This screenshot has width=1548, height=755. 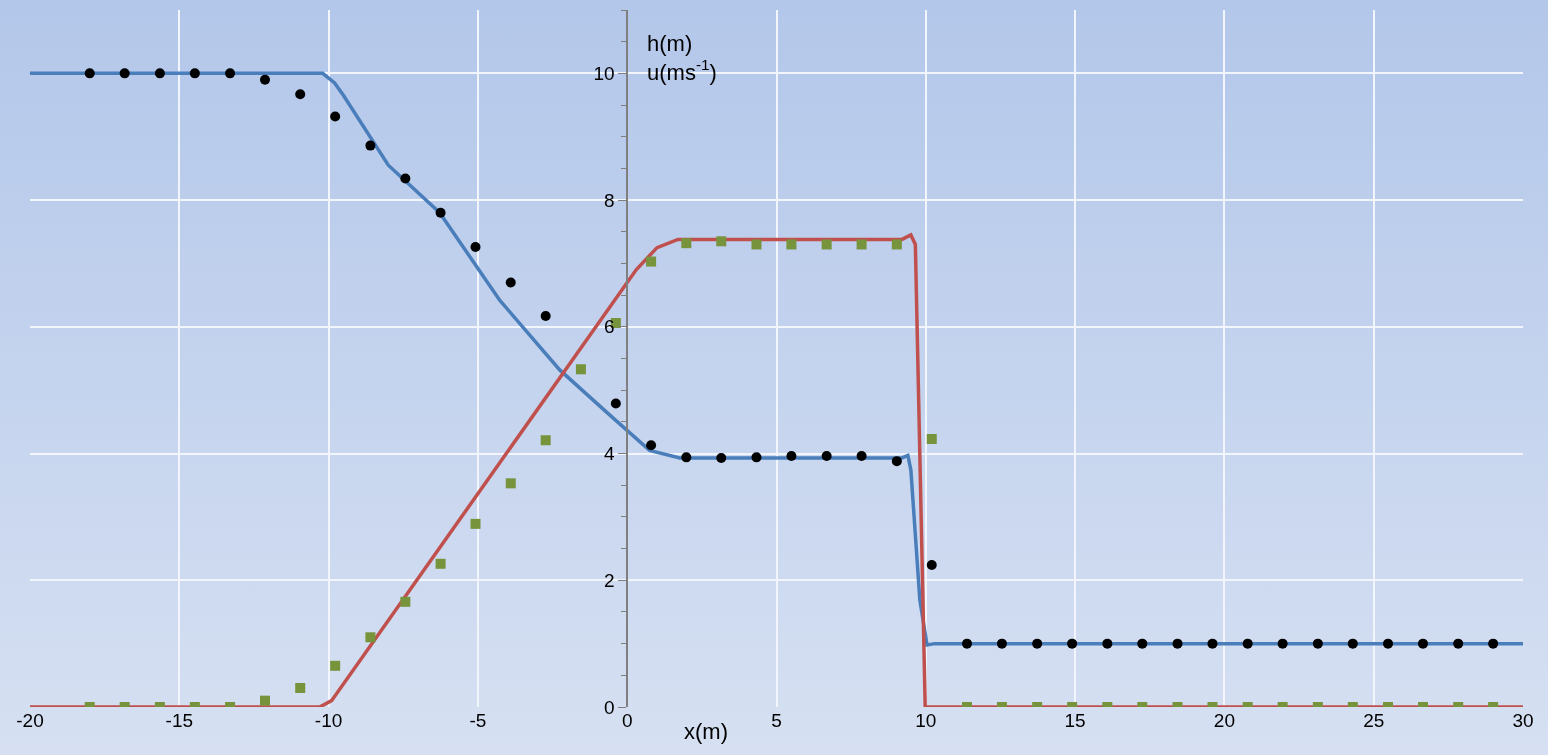 I want to click on x-tick-label: 5, so click(x=776, y=720).